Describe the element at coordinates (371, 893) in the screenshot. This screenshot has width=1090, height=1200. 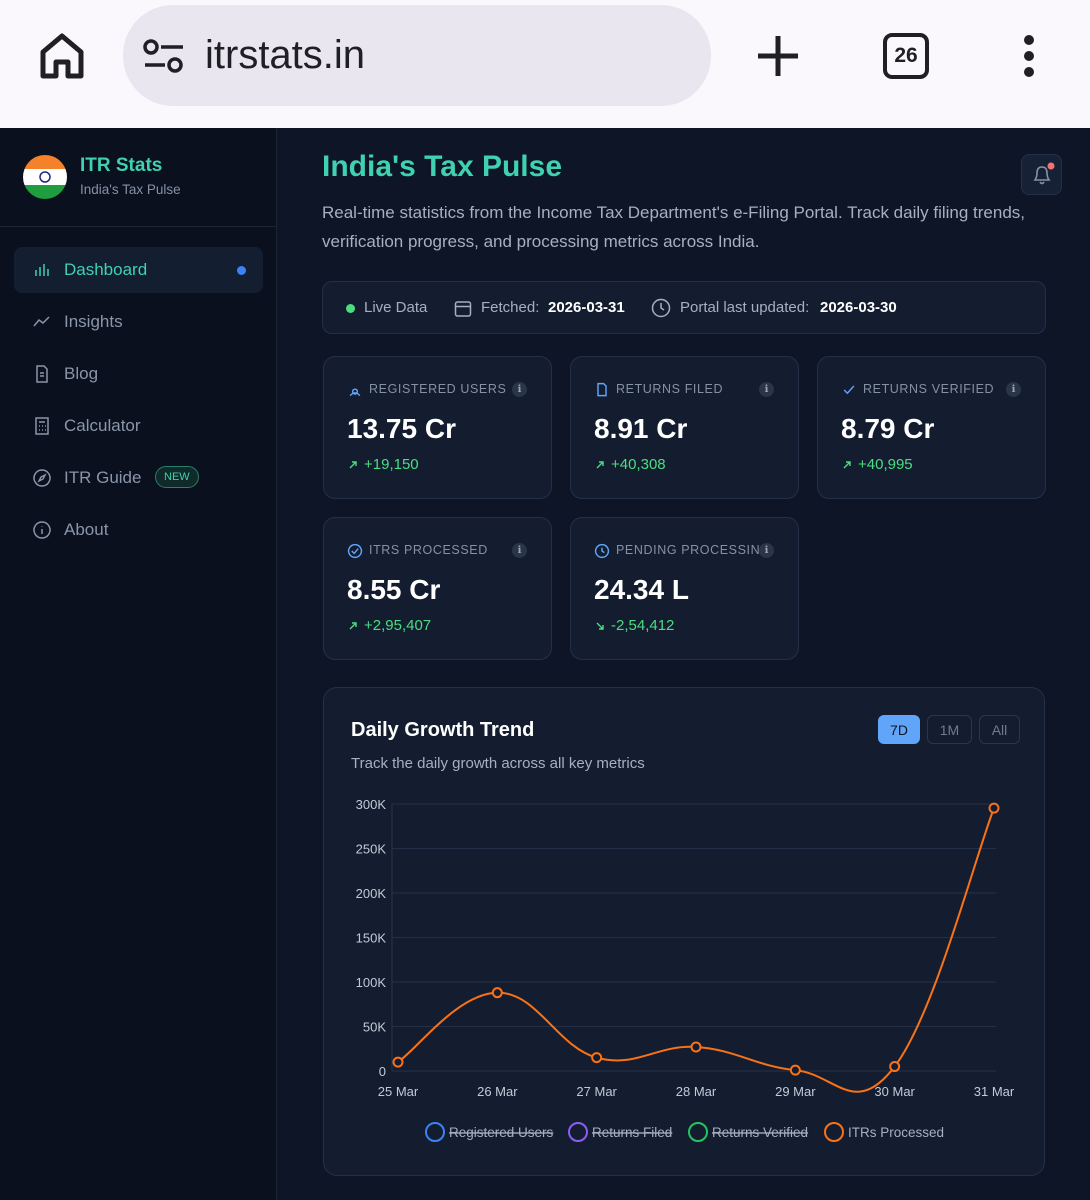
I see `y-tick-label: 200K` at that location.